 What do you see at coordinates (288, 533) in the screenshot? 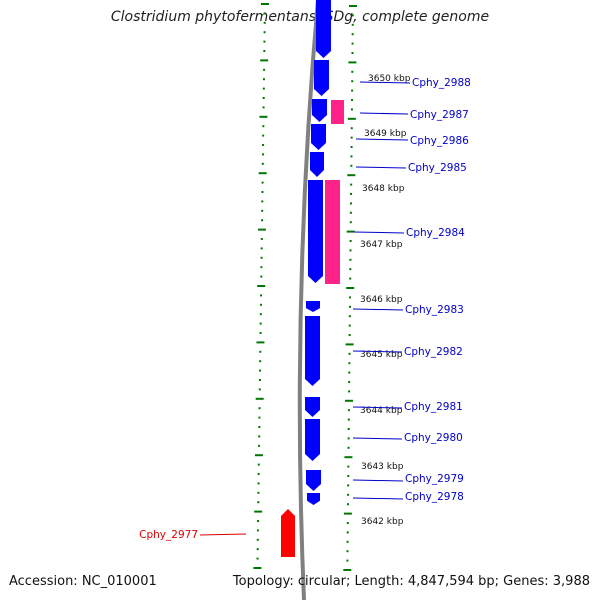
I see `highlight-gene-arrow` at bounding box center [288, 533].